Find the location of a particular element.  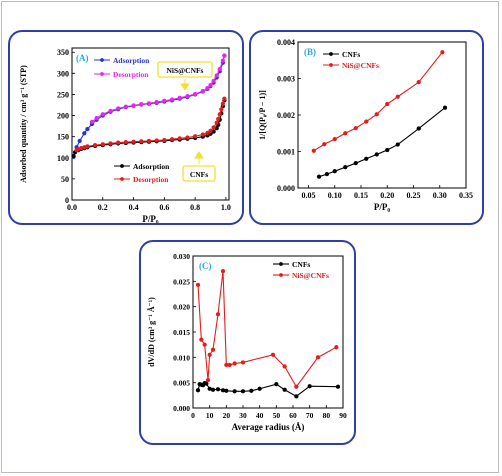

x-tick-label: 20 is located at coordinates (227, 415).